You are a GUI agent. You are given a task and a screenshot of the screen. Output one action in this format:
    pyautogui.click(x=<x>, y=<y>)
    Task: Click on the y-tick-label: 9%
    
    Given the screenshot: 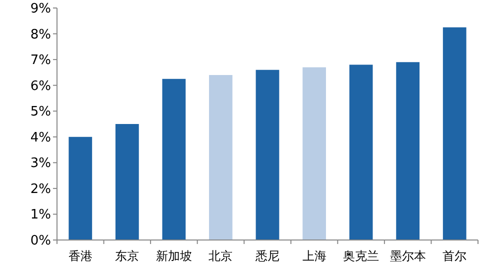 What is the action you would take?
    pyautogui.click(x=40, y=9)
    